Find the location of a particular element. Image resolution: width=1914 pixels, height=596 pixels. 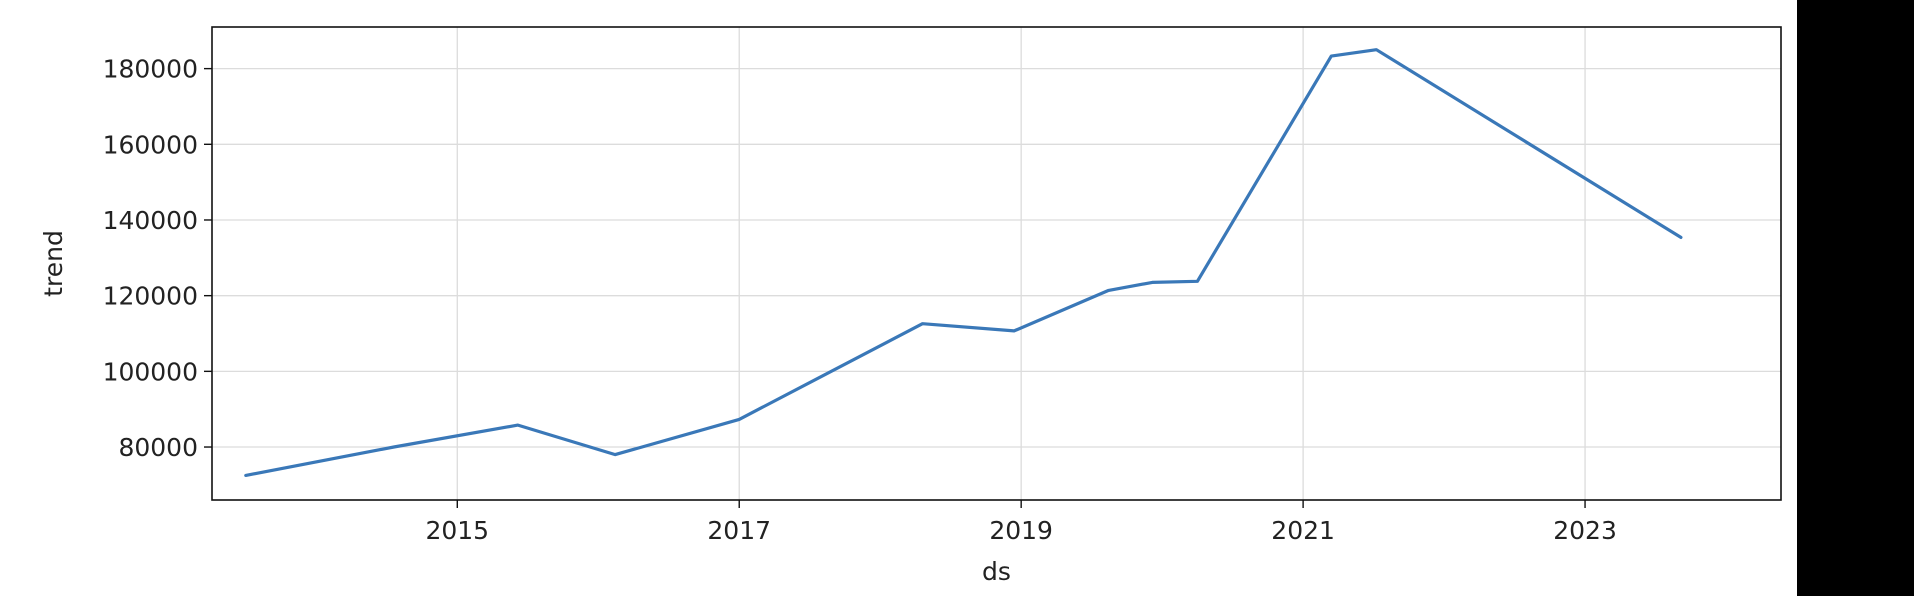

x-tick-label: 2021 is located at coordinates (1303, 530).